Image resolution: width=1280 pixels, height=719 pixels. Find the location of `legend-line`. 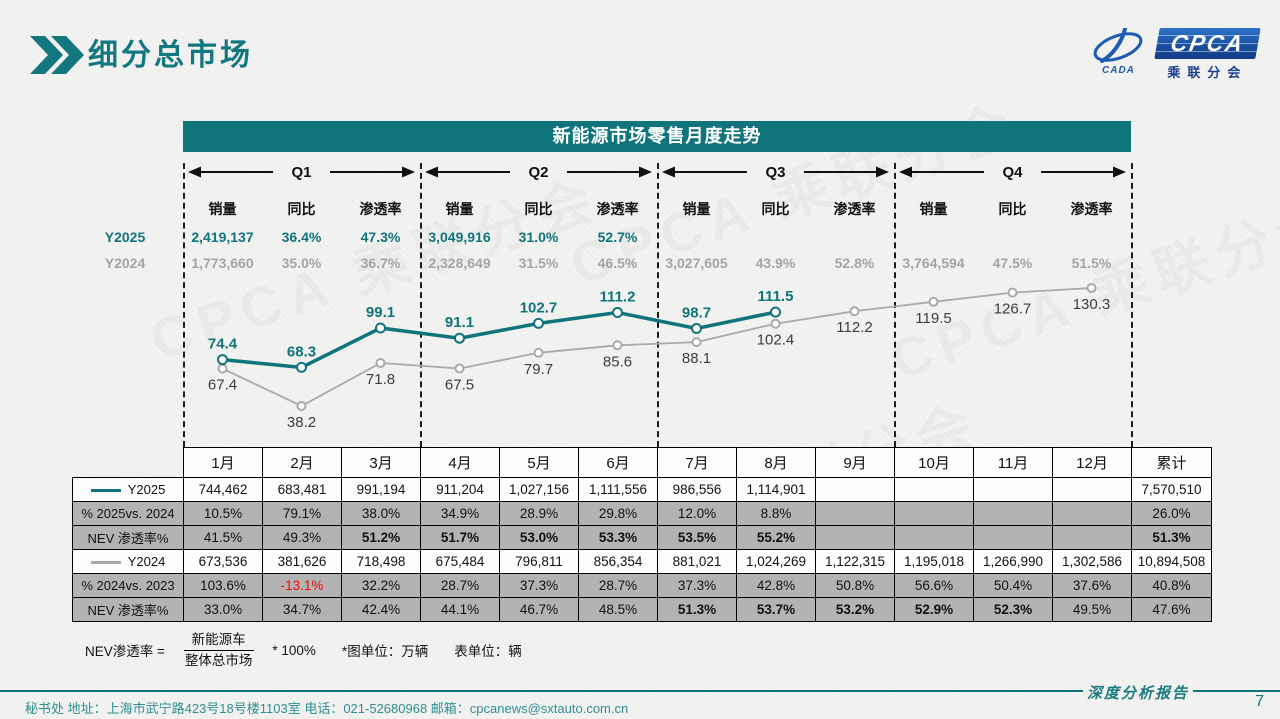

legend-line is located at coordinates (105, 491).